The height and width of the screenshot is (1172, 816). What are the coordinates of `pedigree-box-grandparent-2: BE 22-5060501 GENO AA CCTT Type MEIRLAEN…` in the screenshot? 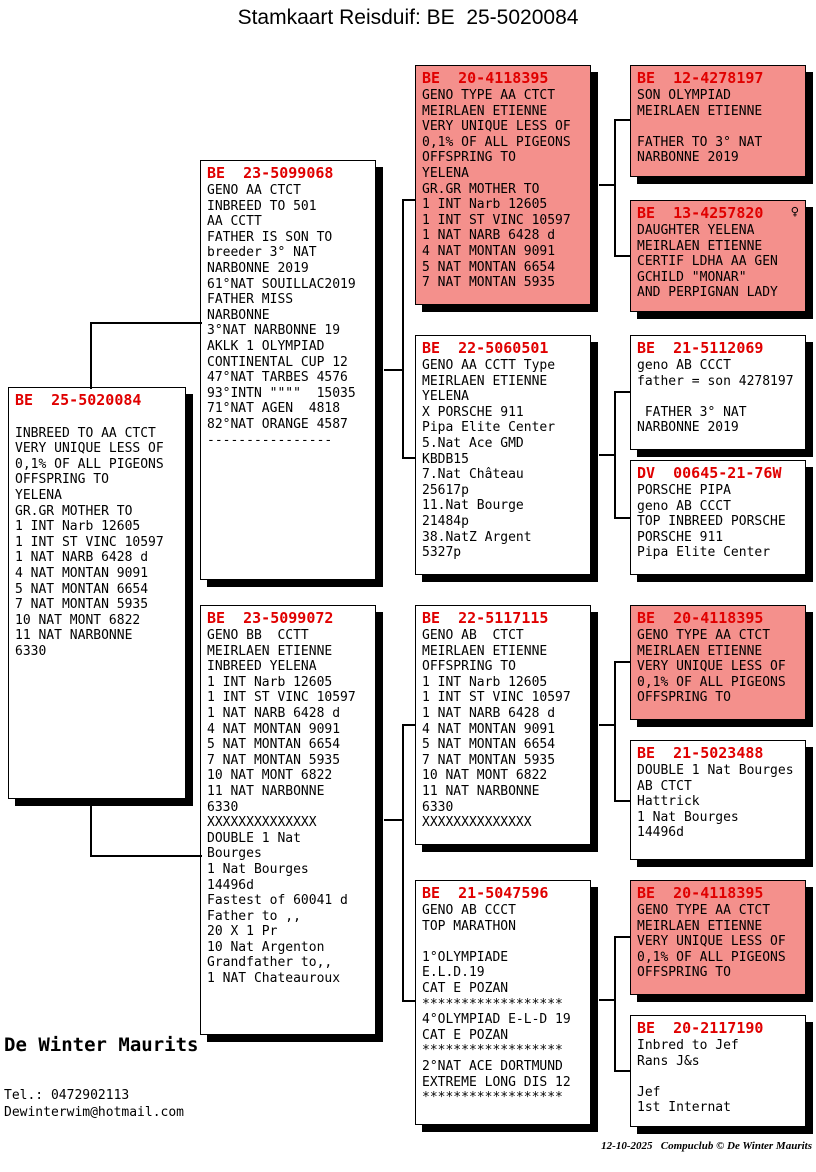 It's located at (503, 455).